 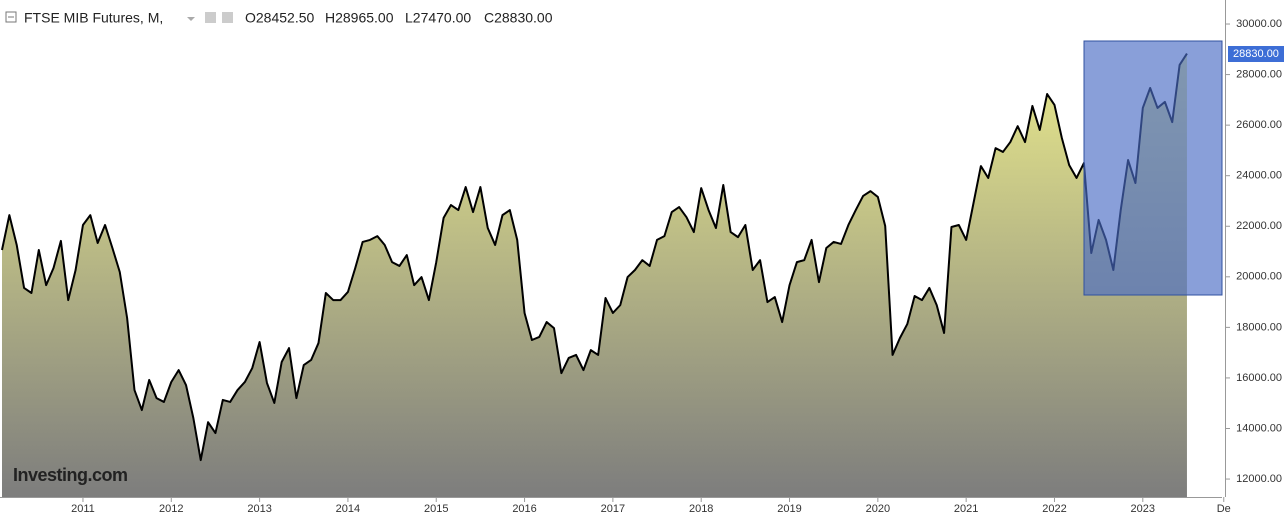 What do you see at coordinates (1259, 176) in the screenshot?
I see `y-tick-label: 24000.00` at bounding box center [1259, 176].